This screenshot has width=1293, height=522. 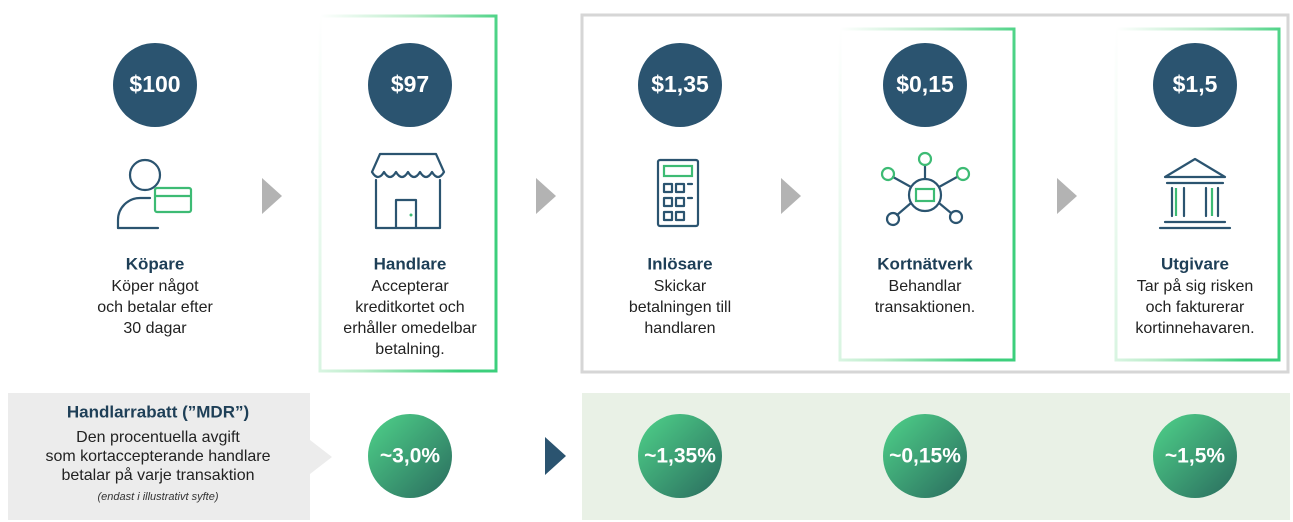 What do you see at coordinates (410, 286) in the screenshot?
I see `column-description: Accepterar` at bounding box center [410, 286].